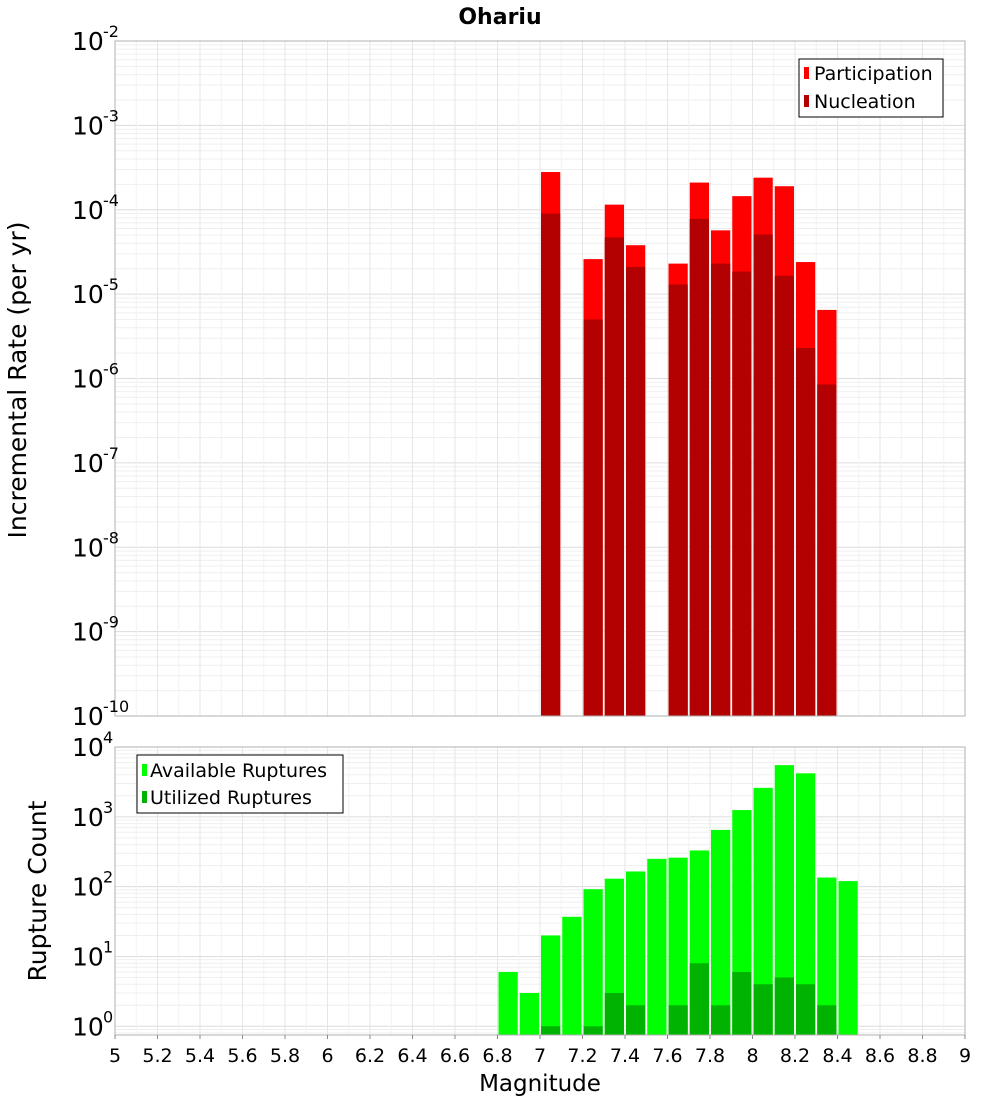  I want to click on x-tick-label: 7, so click(540, 1056).